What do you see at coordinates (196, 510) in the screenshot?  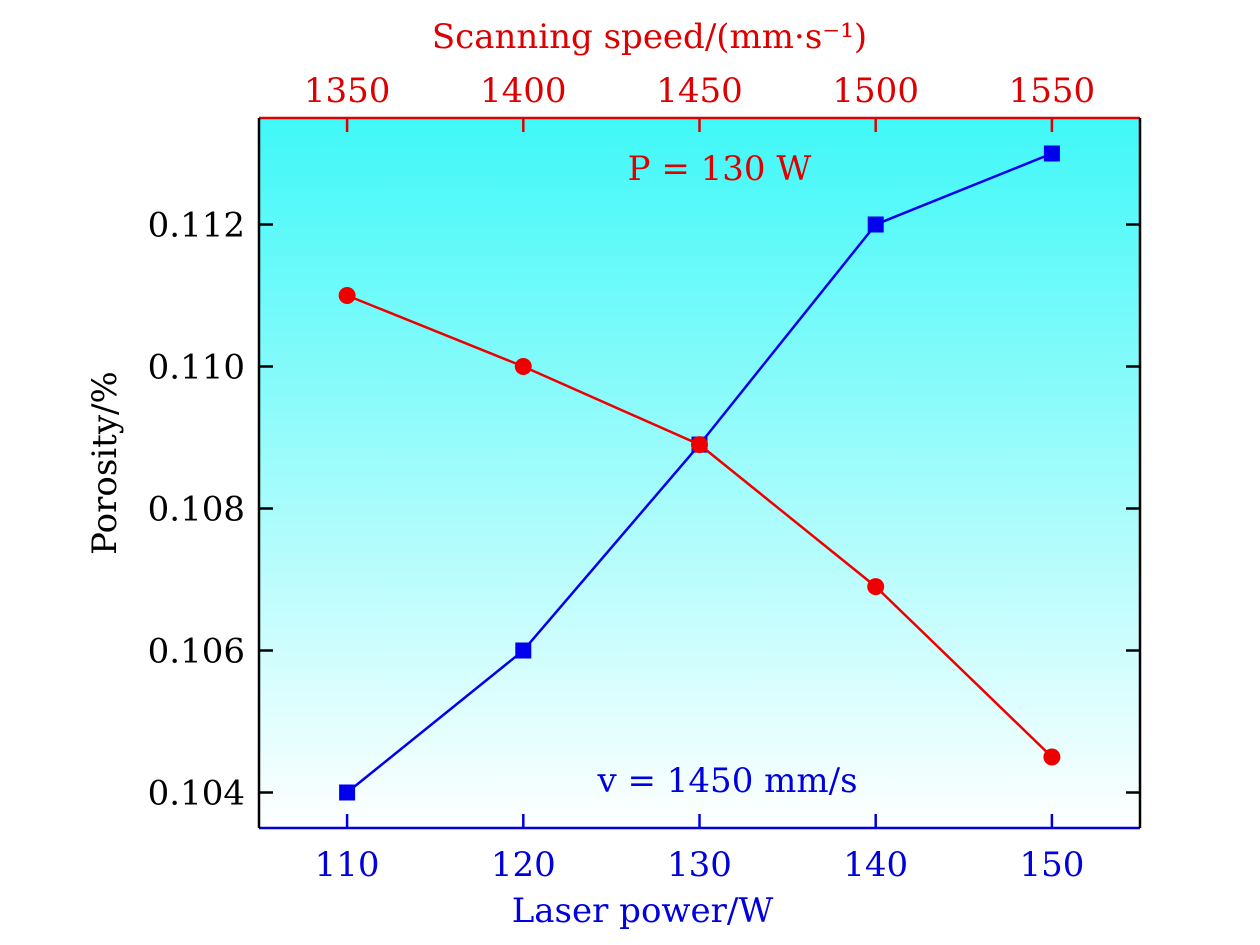 I see `y-tick-label: 0.108` at bounding box center [196, 510].